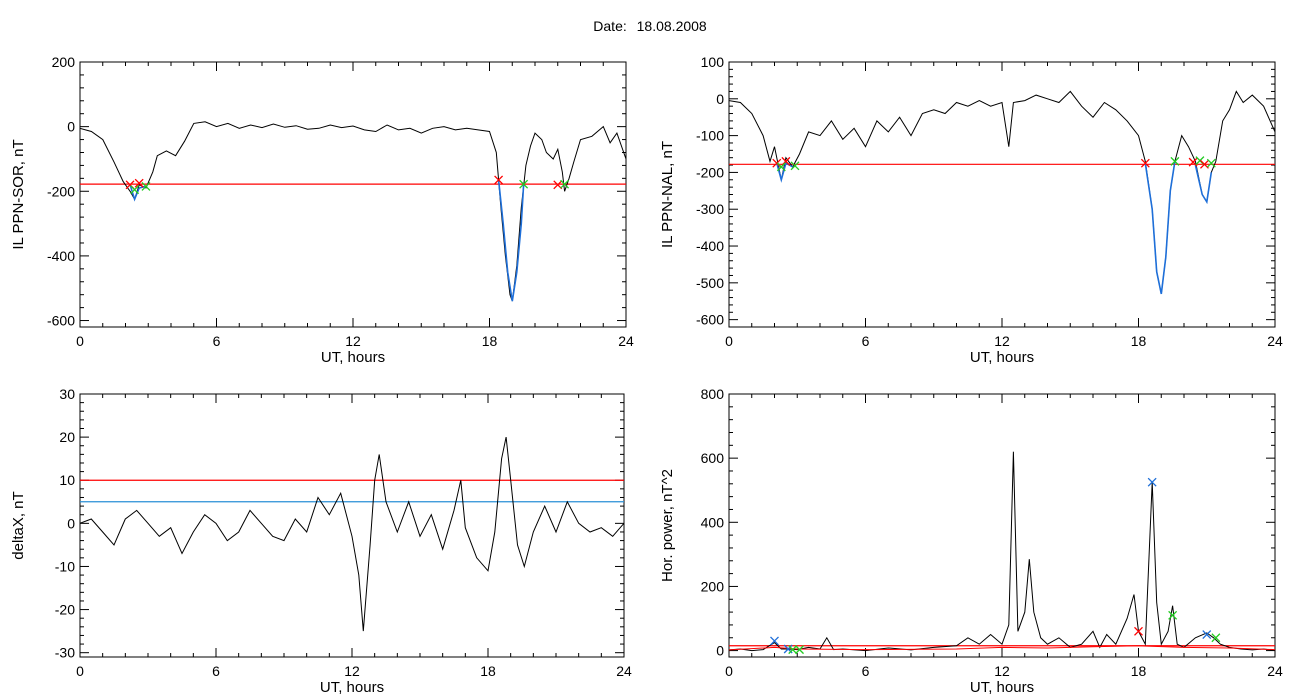 The height and width of the screenshot is (700, 1300). What do you see at coordinates (671, 26) in the screenshot?
I see `date-value: 18.08.2008` at bounding box center [671, 26].